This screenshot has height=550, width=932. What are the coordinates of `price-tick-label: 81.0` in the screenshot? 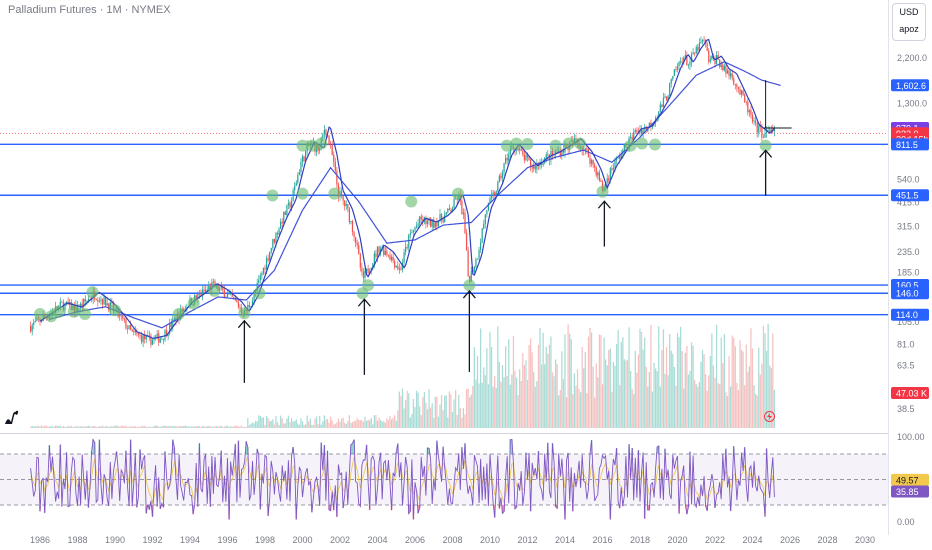 It's located at (906, 344).